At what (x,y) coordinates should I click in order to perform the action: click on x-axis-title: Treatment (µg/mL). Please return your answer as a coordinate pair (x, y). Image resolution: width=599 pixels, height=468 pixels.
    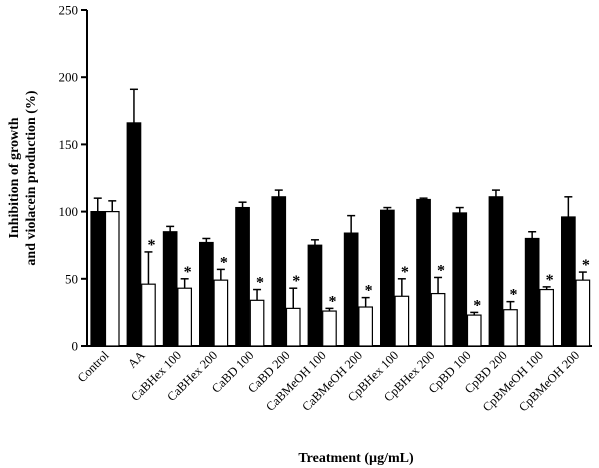
    Looking at the image, I should click on (356, 458).